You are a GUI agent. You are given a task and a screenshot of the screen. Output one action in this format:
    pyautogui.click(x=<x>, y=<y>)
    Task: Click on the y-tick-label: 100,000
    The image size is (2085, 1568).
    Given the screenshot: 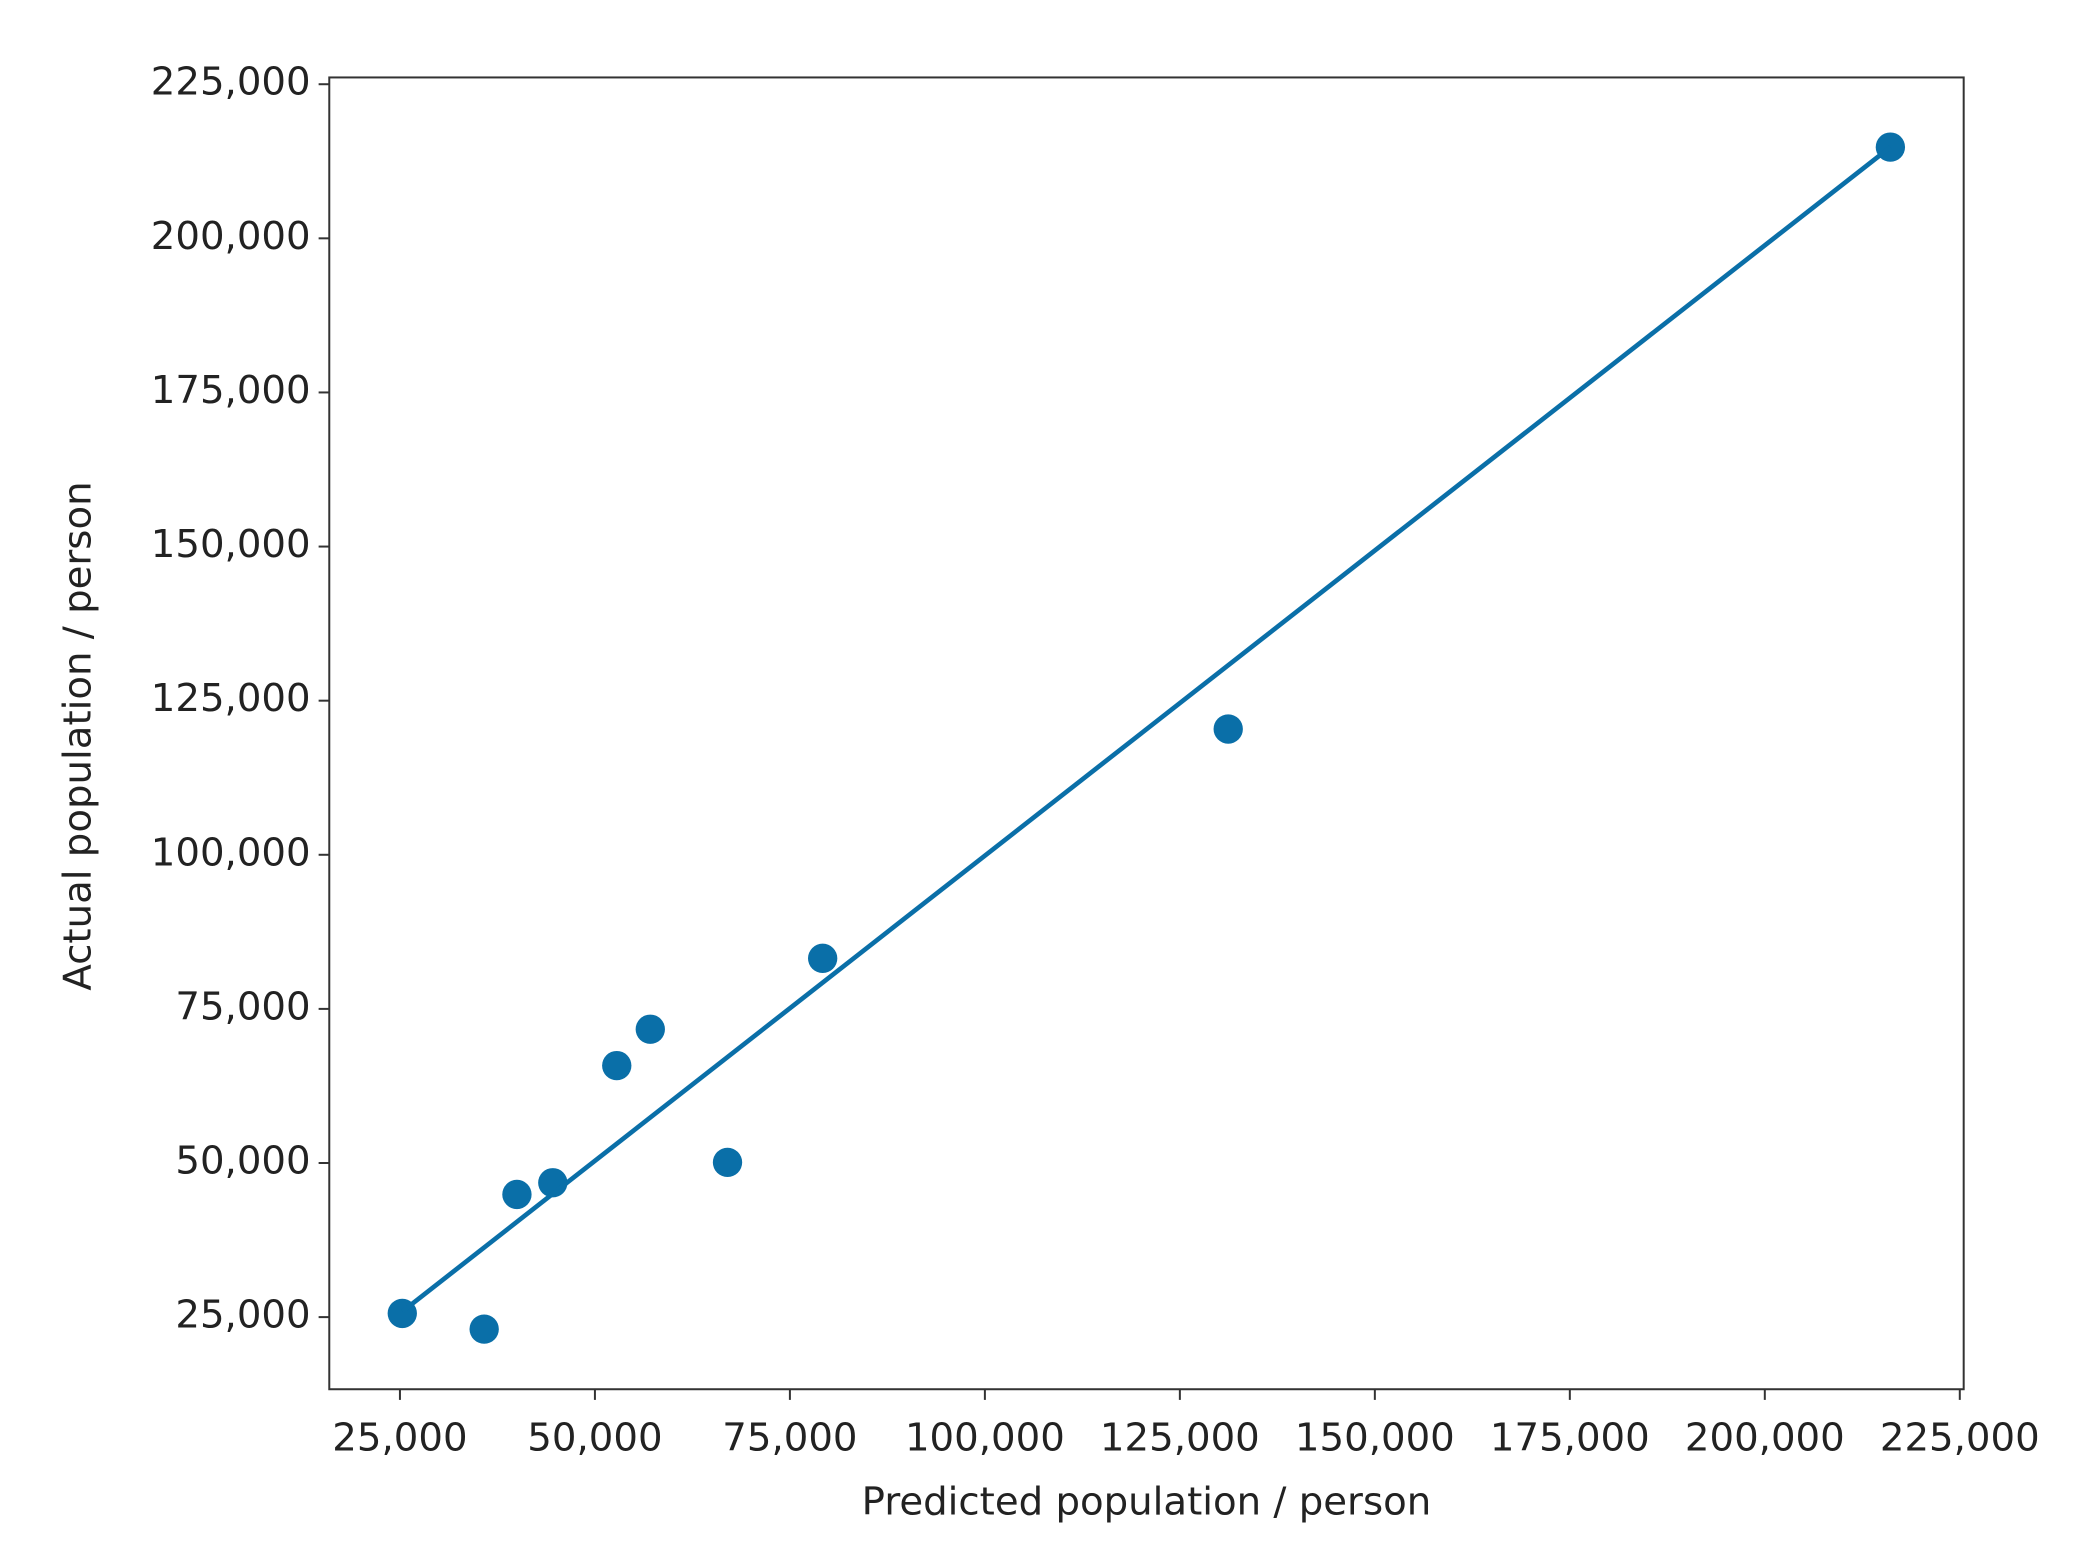 What is the action you would take?
    pyautogui.click(x=231, y=852)
    